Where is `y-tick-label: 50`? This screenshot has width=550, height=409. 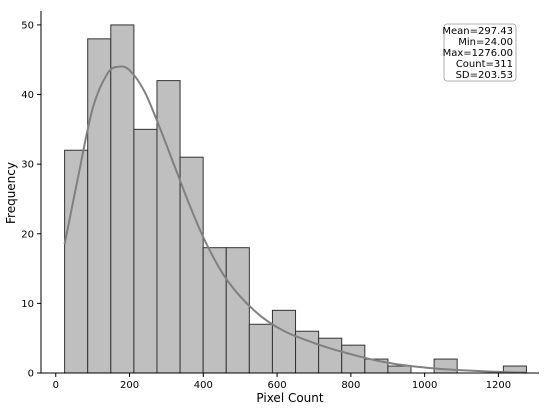
y-tick-label: 50 is located at coordinates (27, 25).